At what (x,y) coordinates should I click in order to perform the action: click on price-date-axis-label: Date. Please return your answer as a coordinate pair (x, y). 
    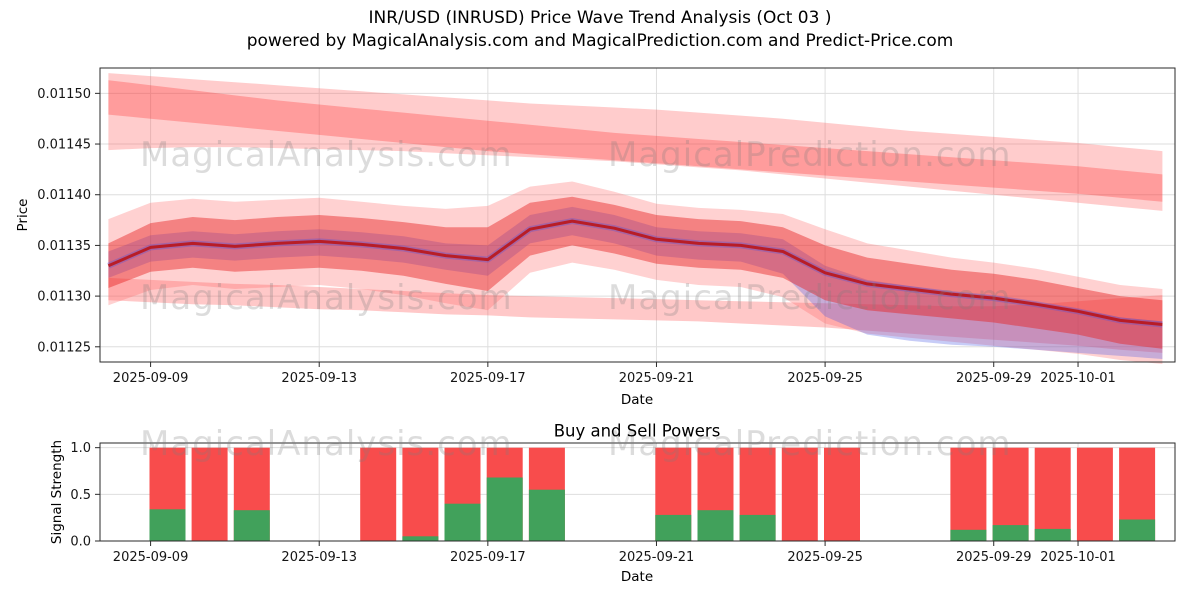
    Looking at the image, I should click on (637, 400).